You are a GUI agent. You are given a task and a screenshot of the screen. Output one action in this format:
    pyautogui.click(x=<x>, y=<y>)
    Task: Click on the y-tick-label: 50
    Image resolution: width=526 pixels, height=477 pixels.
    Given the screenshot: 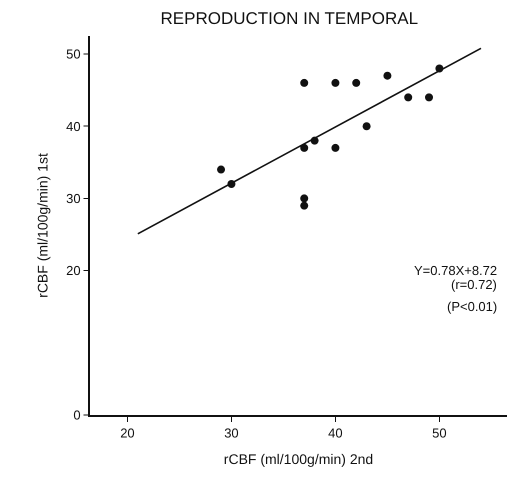 What is the action you would take?
    pyautogui.click(x=73, y=54)
    